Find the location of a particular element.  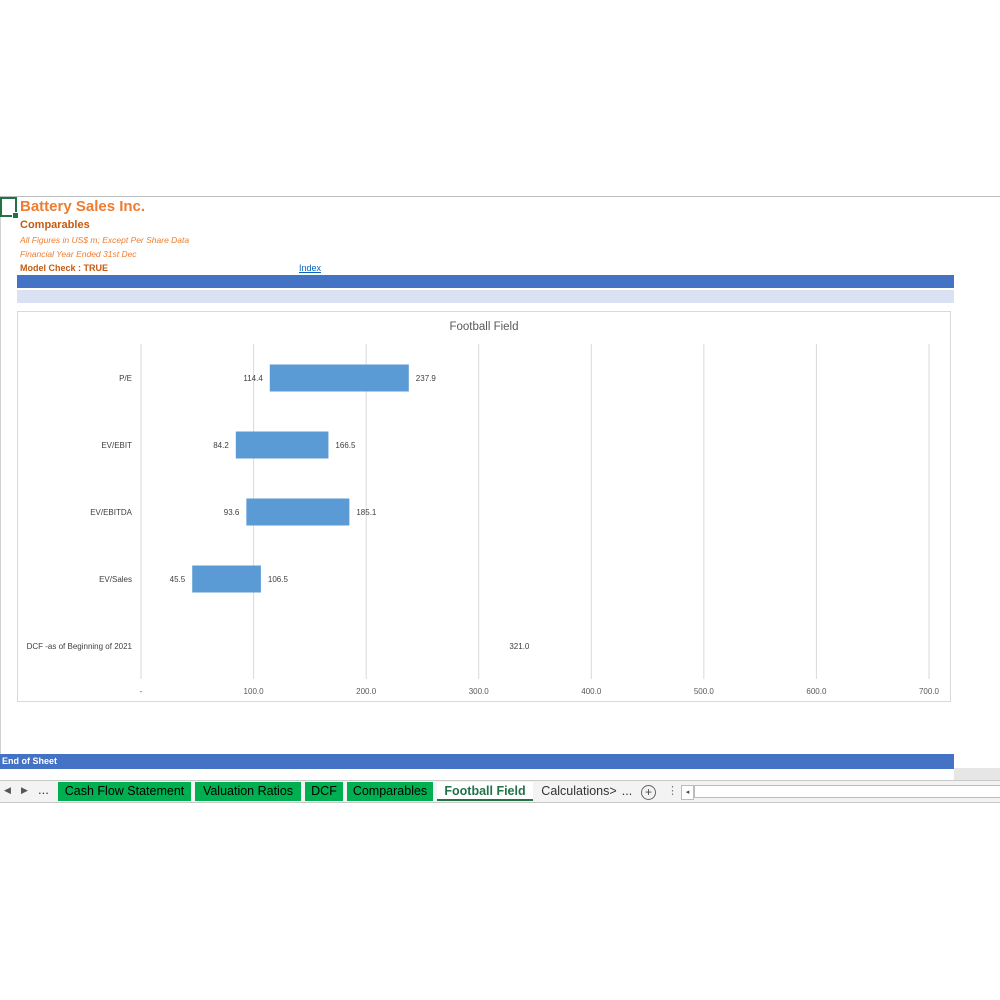

end-of-sheet-label: End of Sheet is located at coordinates (30, 761).